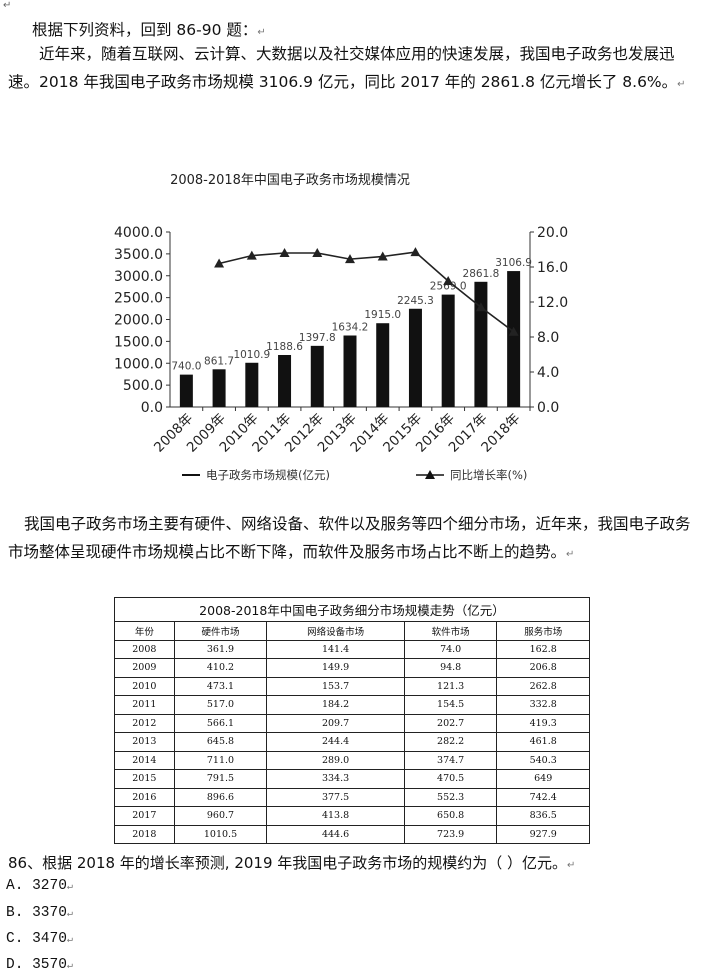  Describe the element at coordinates (552, 233) in the screenshot. I see `y-right-tick-label: 20.0` at that location.